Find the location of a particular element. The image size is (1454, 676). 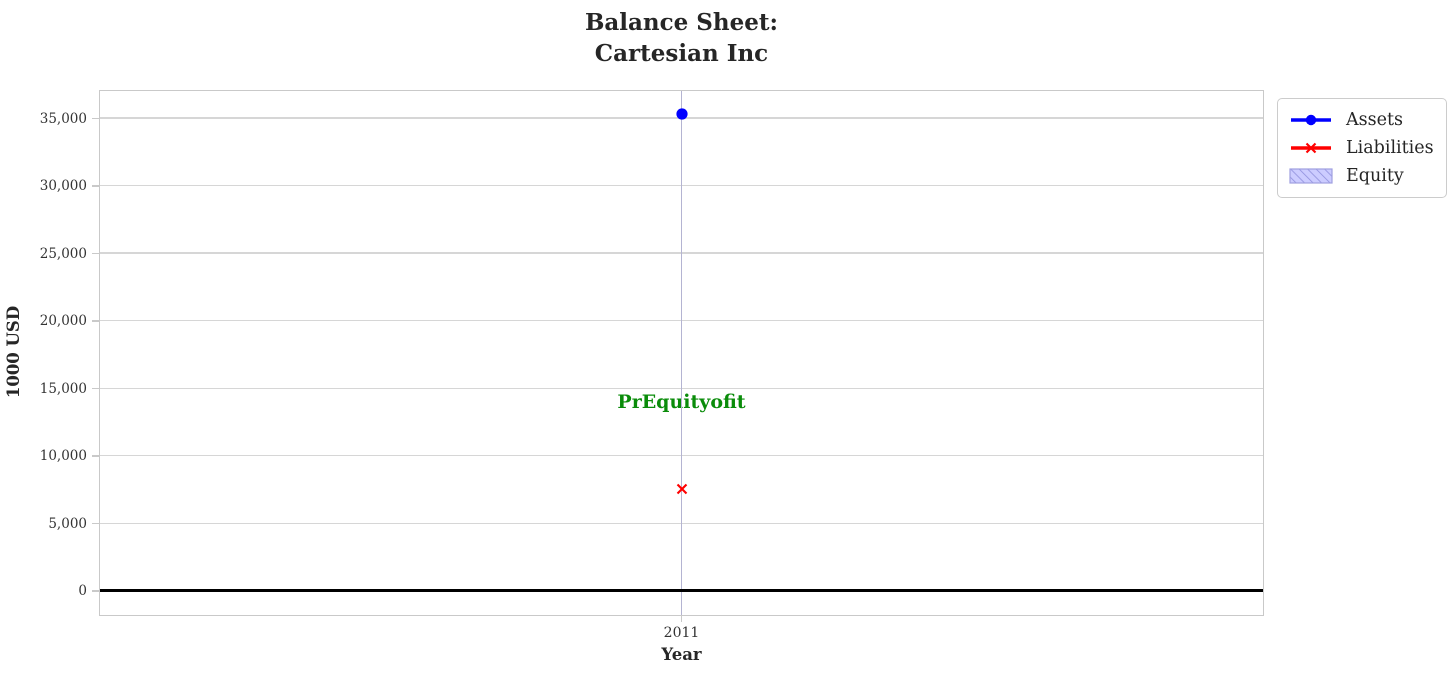

legend-item-assets: Assets is located at coordinates (1361, 120).